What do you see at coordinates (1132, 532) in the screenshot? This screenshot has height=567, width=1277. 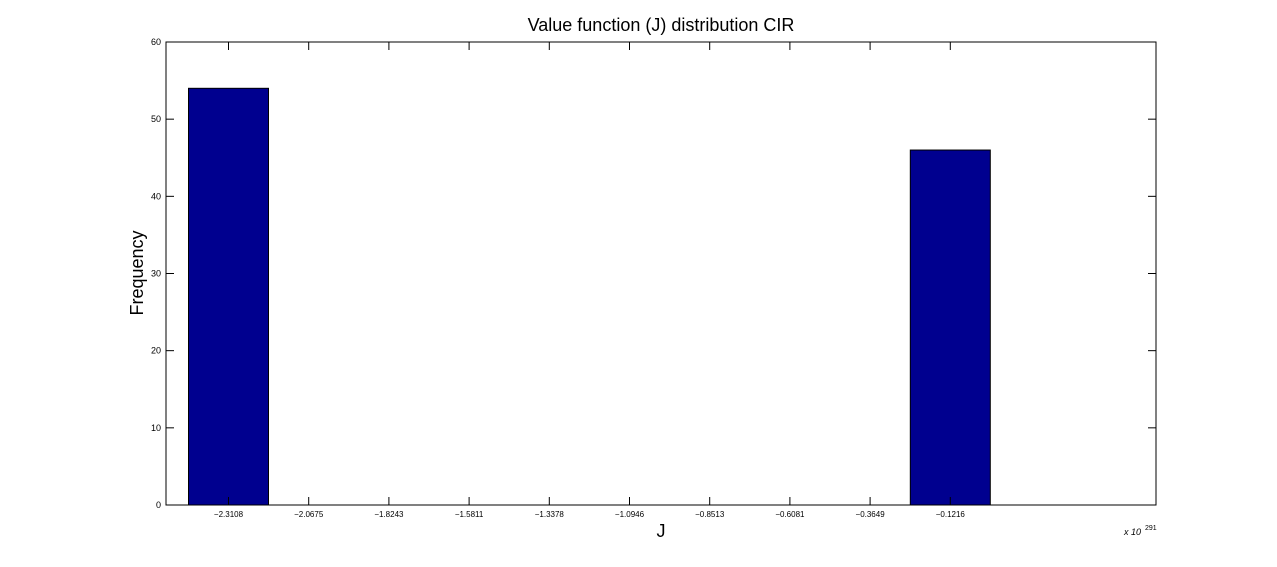 I see `x-exponent-base: x 10` at bounding box center [1132, 532].